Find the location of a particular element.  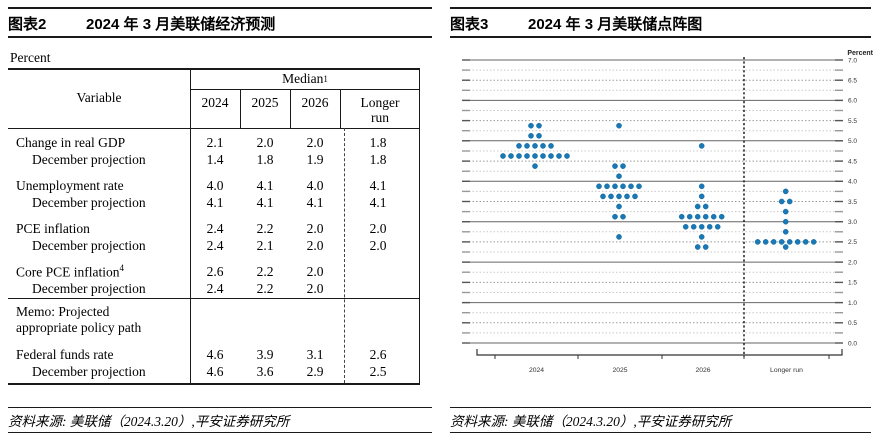

year-headers: 2024 2025 2026 Longer run is located at coordinates (305, 109).